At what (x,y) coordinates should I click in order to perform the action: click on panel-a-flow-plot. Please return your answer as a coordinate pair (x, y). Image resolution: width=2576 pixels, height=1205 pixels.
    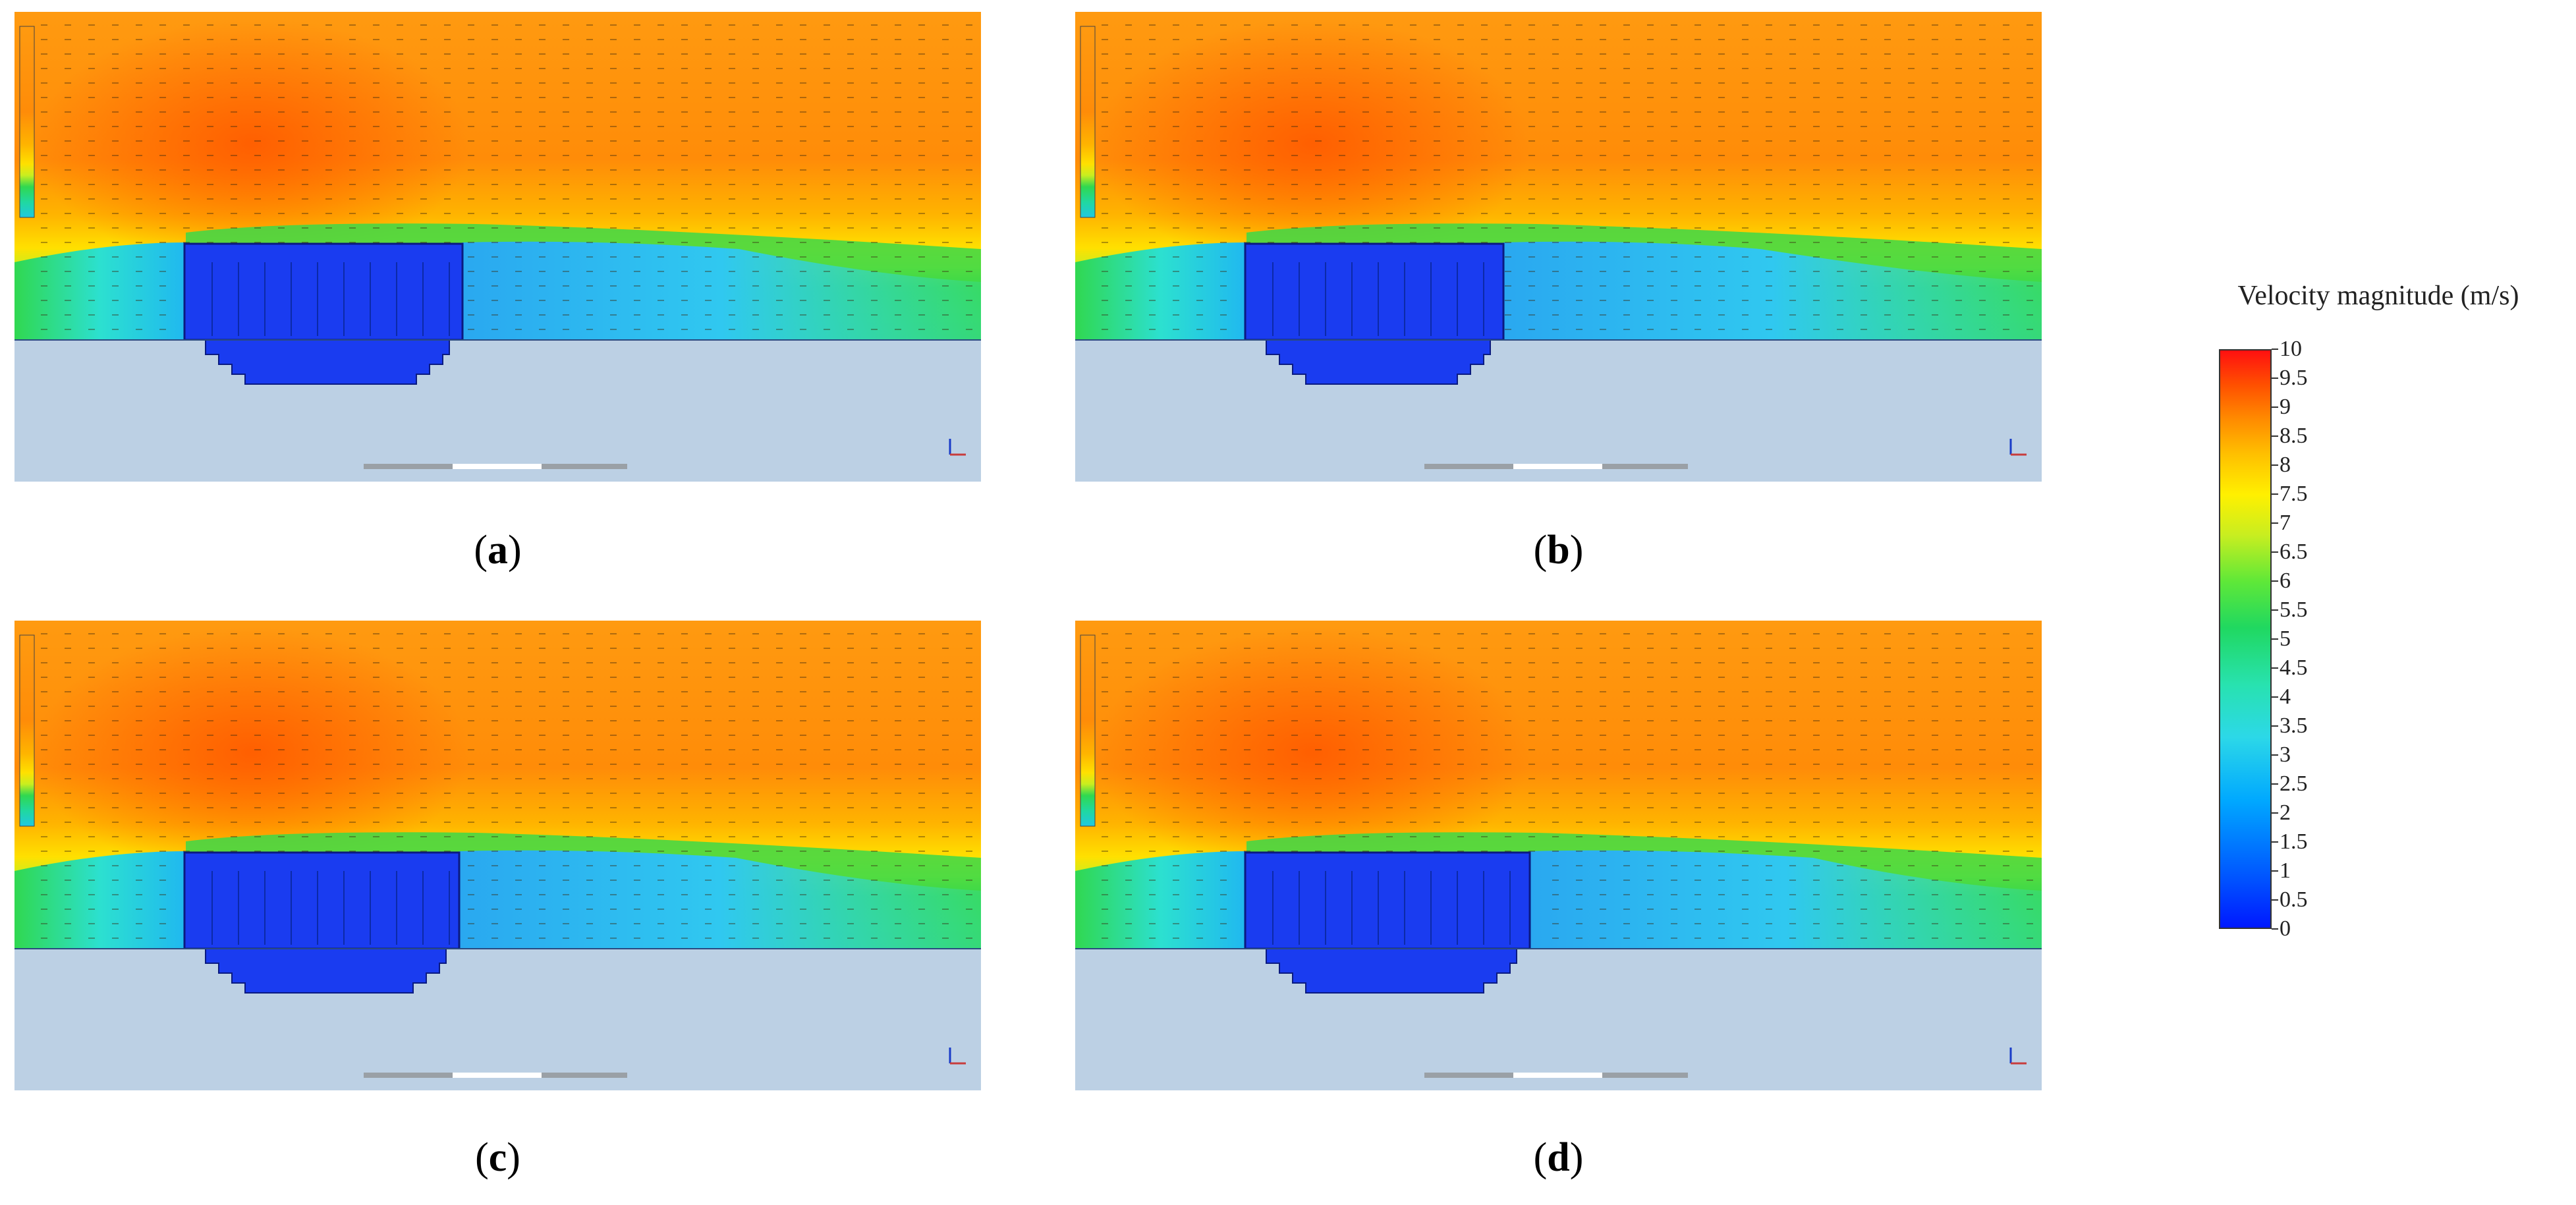
    Looking at the image, I should click on (497, 247).